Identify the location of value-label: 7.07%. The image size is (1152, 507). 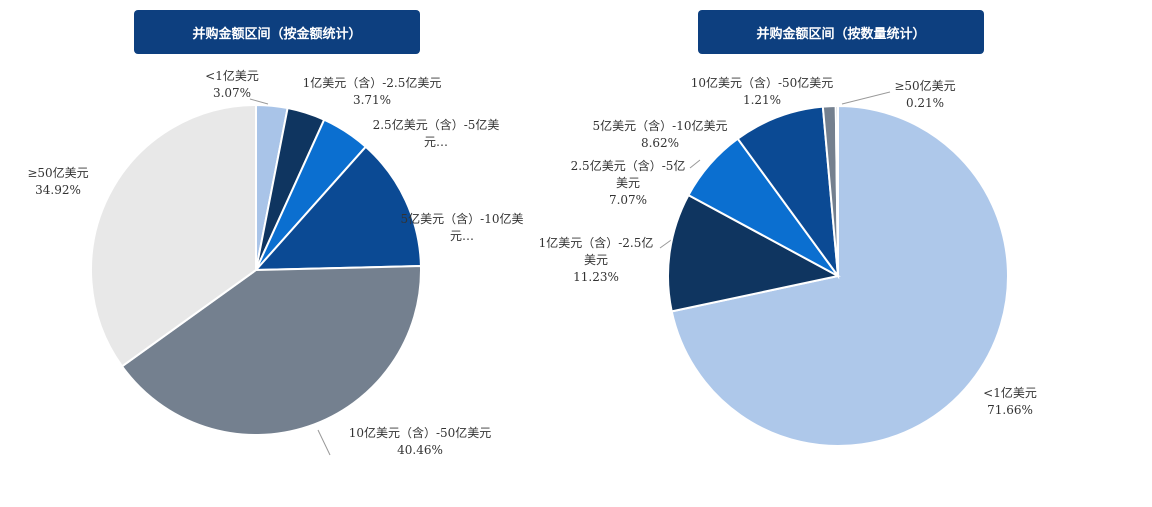
(628, 200).